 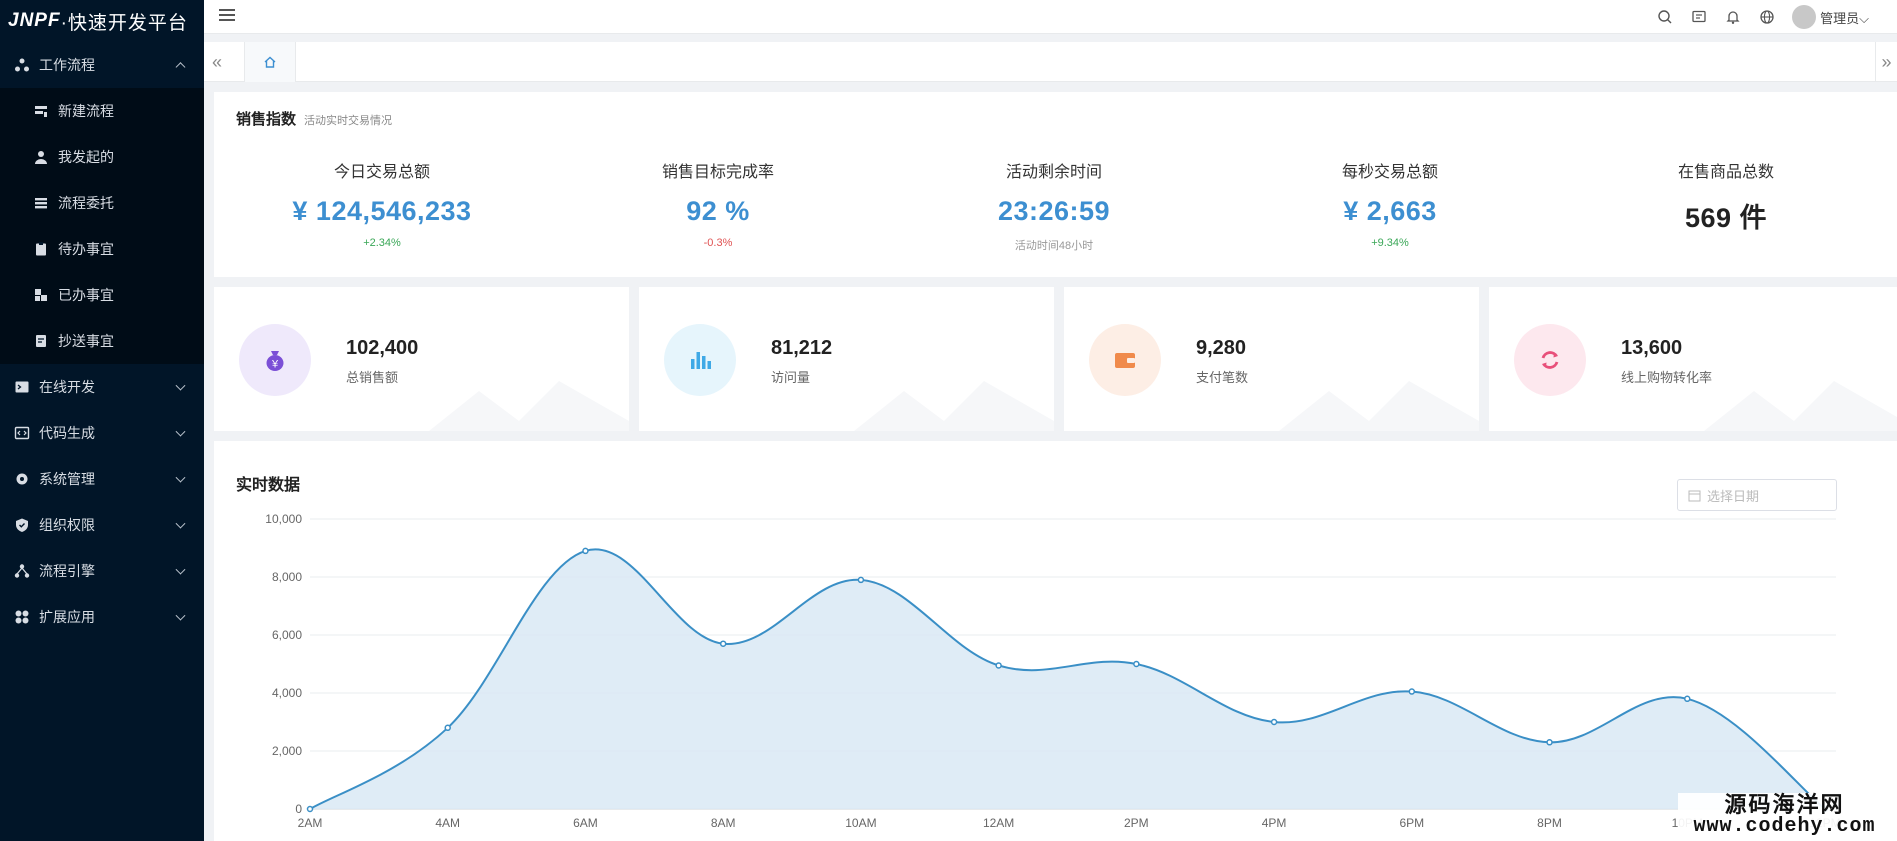 What do you see at coordinates (227, 16) in the screenshot?
I see `menu-toggle-icon` at bounding box center [227, 16].